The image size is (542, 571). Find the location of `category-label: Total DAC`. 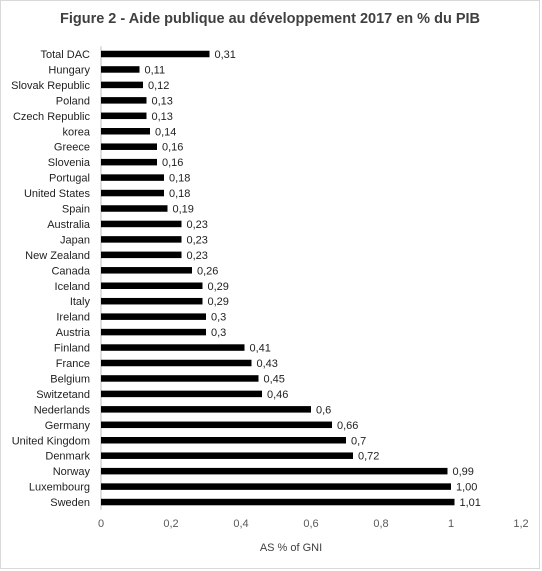

category-label: Total DAC is located at coordinates (65, 55).